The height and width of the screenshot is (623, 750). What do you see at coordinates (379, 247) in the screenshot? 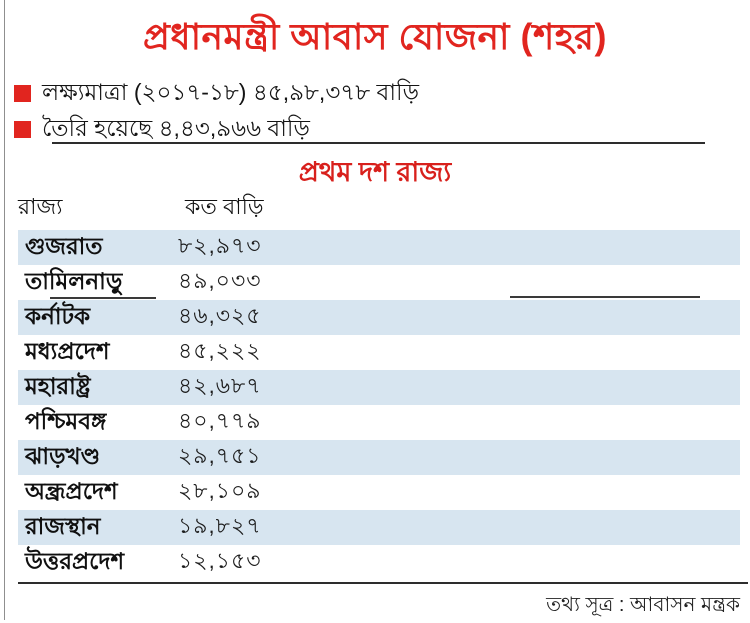
I see `table-row: গুজরাত ৮২,৯৭৩` at bounding box center [379, 247].